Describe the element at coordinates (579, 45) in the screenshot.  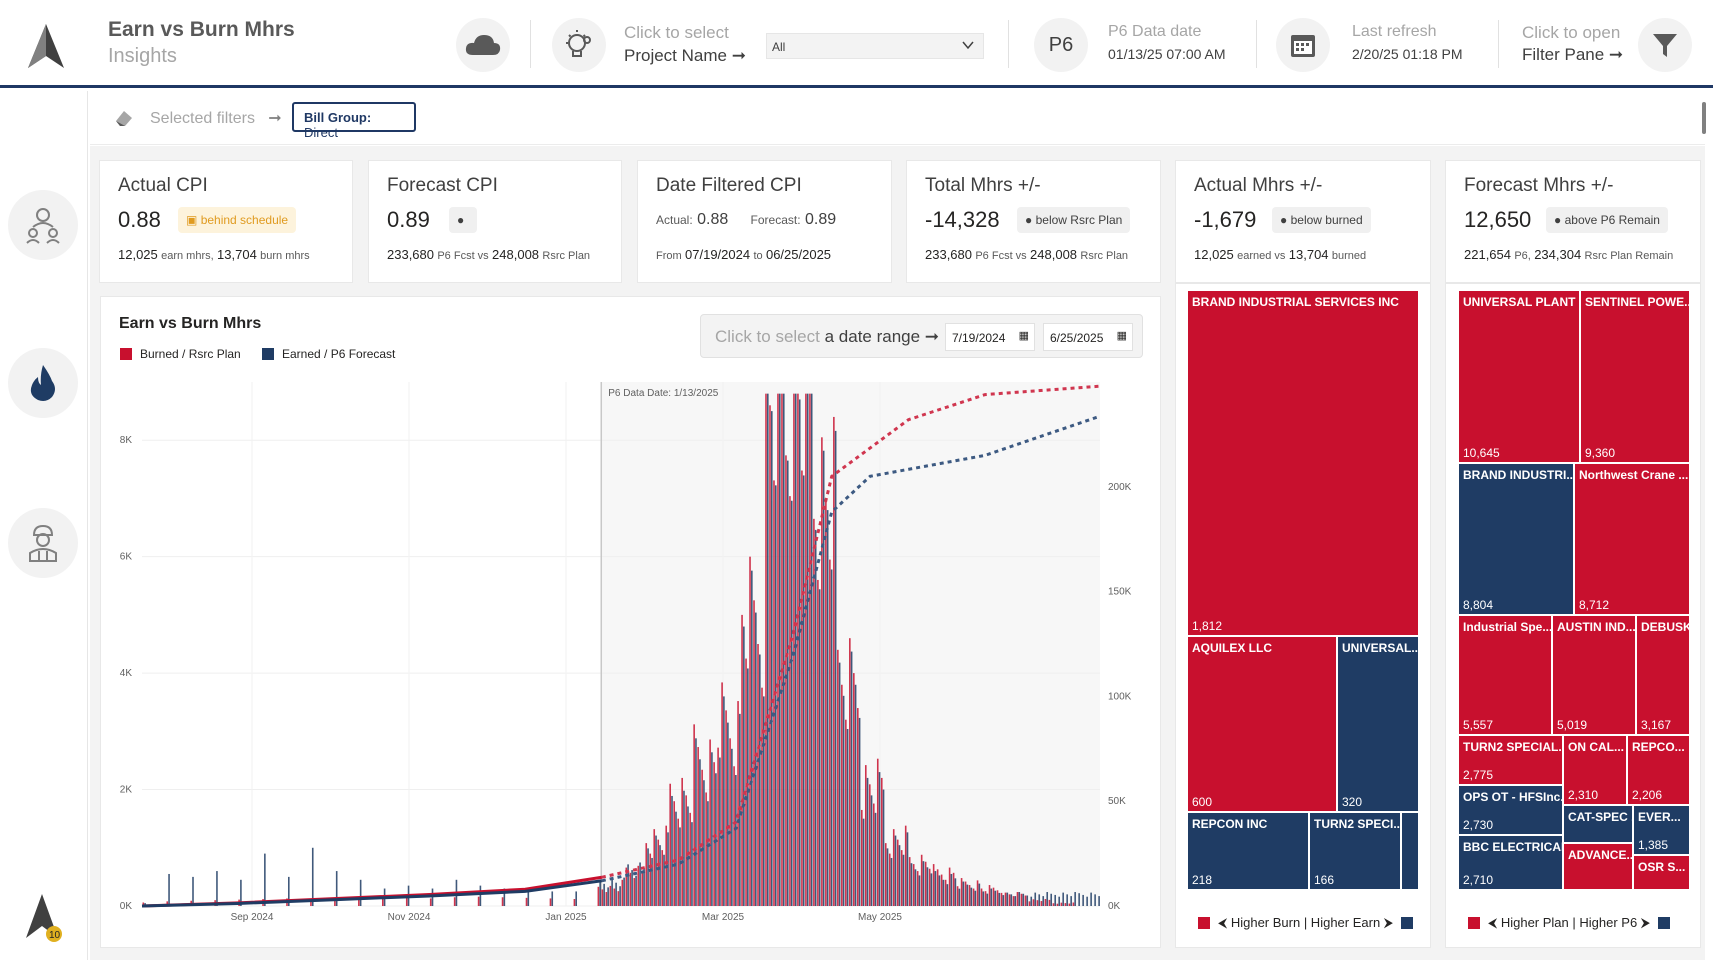
I see `lightbulb-icon` at that location.